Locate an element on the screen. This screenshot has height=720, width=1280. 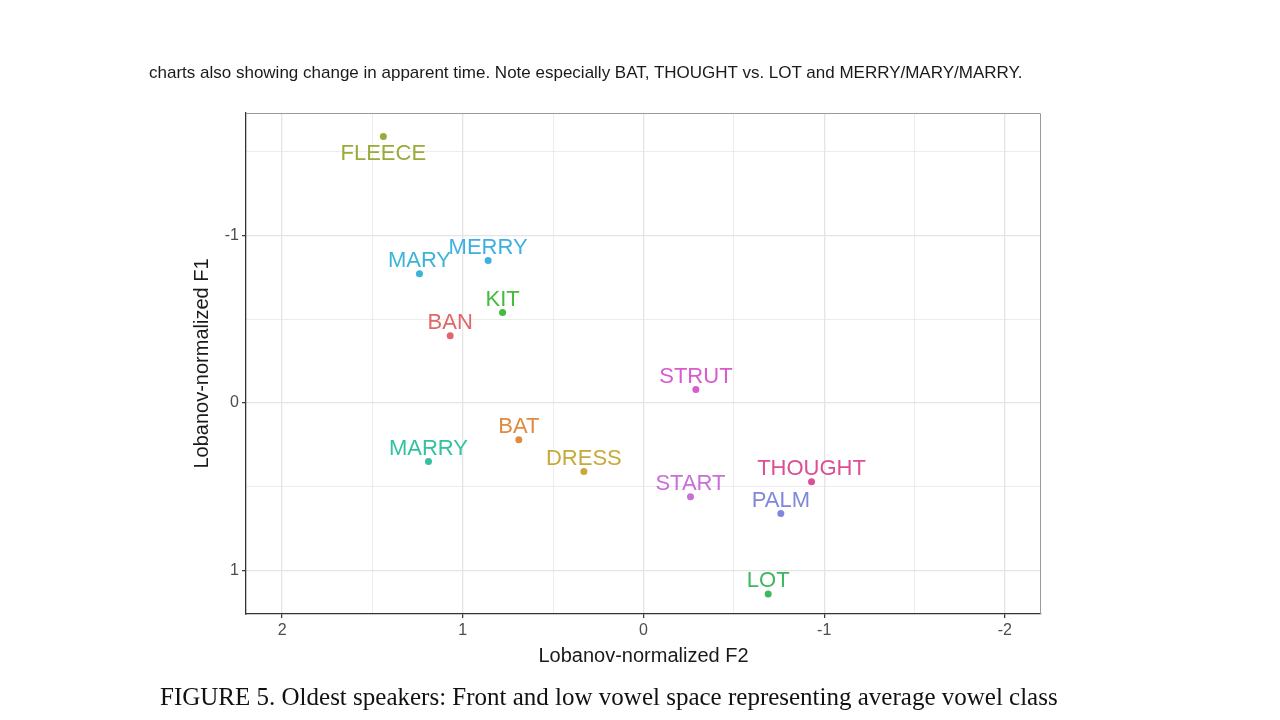
x-tick-label: -2 is located at coordinates (1005, 630).